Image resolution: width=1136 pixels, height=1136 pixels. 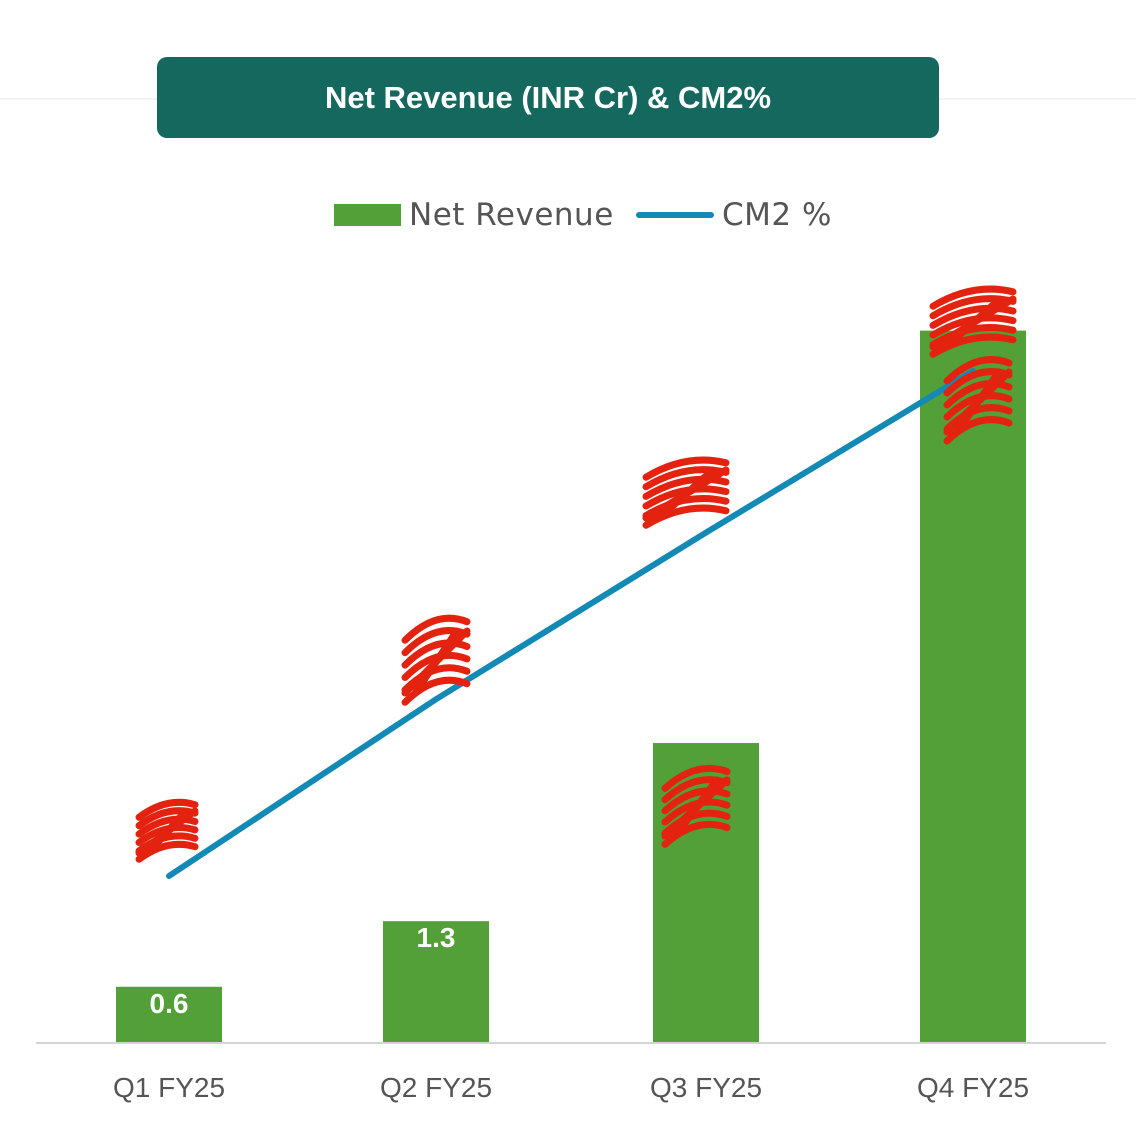 What do you see at coordinates (973, 1087) in the screenshot?
I see `x-tick-label: Q4 FY25` at bounding box center [973, 1087].